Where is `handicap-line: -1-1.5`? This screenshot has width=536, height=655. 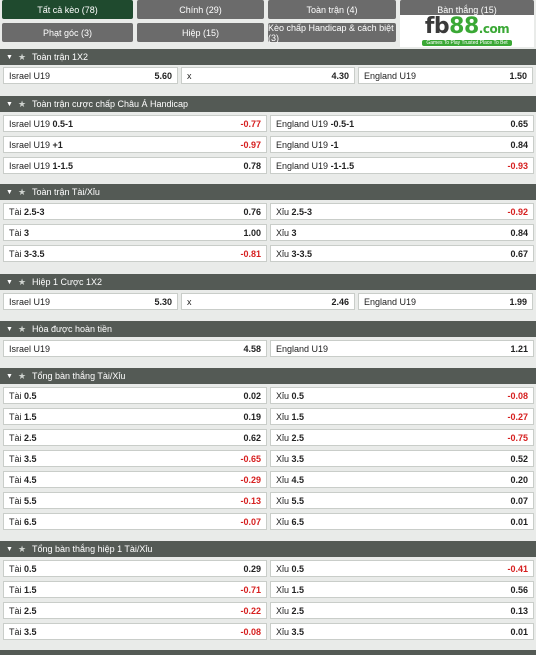 handicap-line: -1-1.5 is located at coordinates (342, 165).